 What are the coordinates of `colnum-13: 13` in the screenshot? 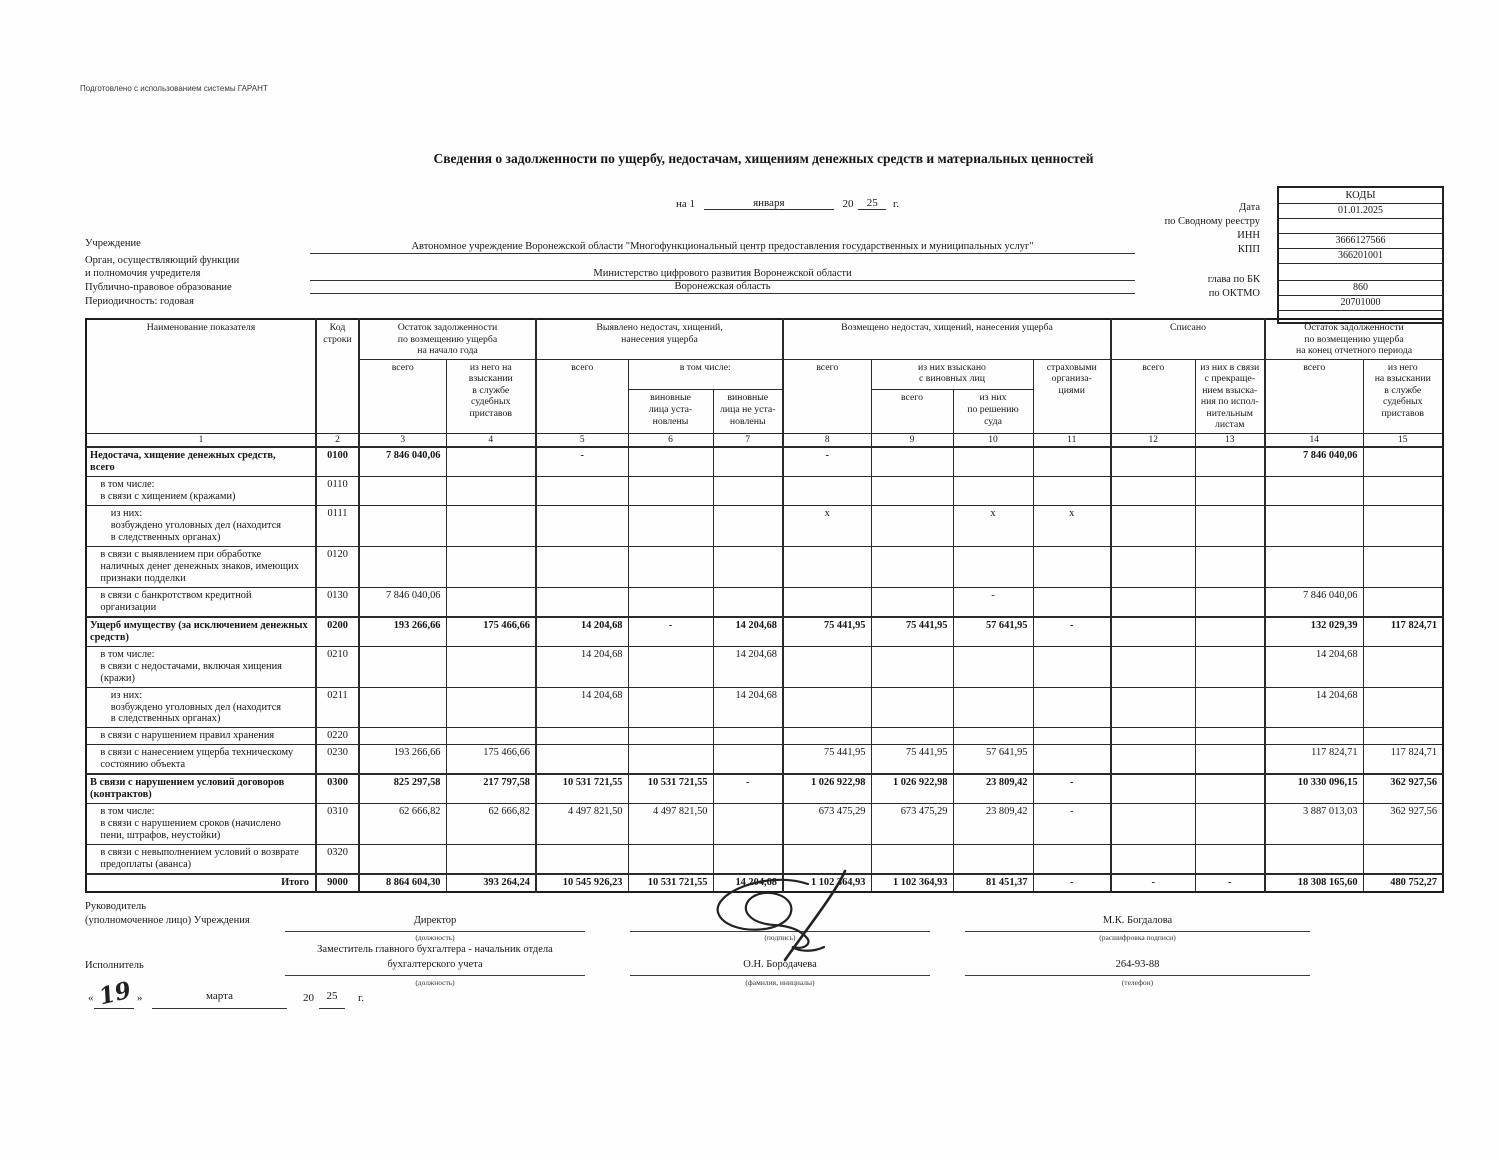 It's located at (1230, 440).